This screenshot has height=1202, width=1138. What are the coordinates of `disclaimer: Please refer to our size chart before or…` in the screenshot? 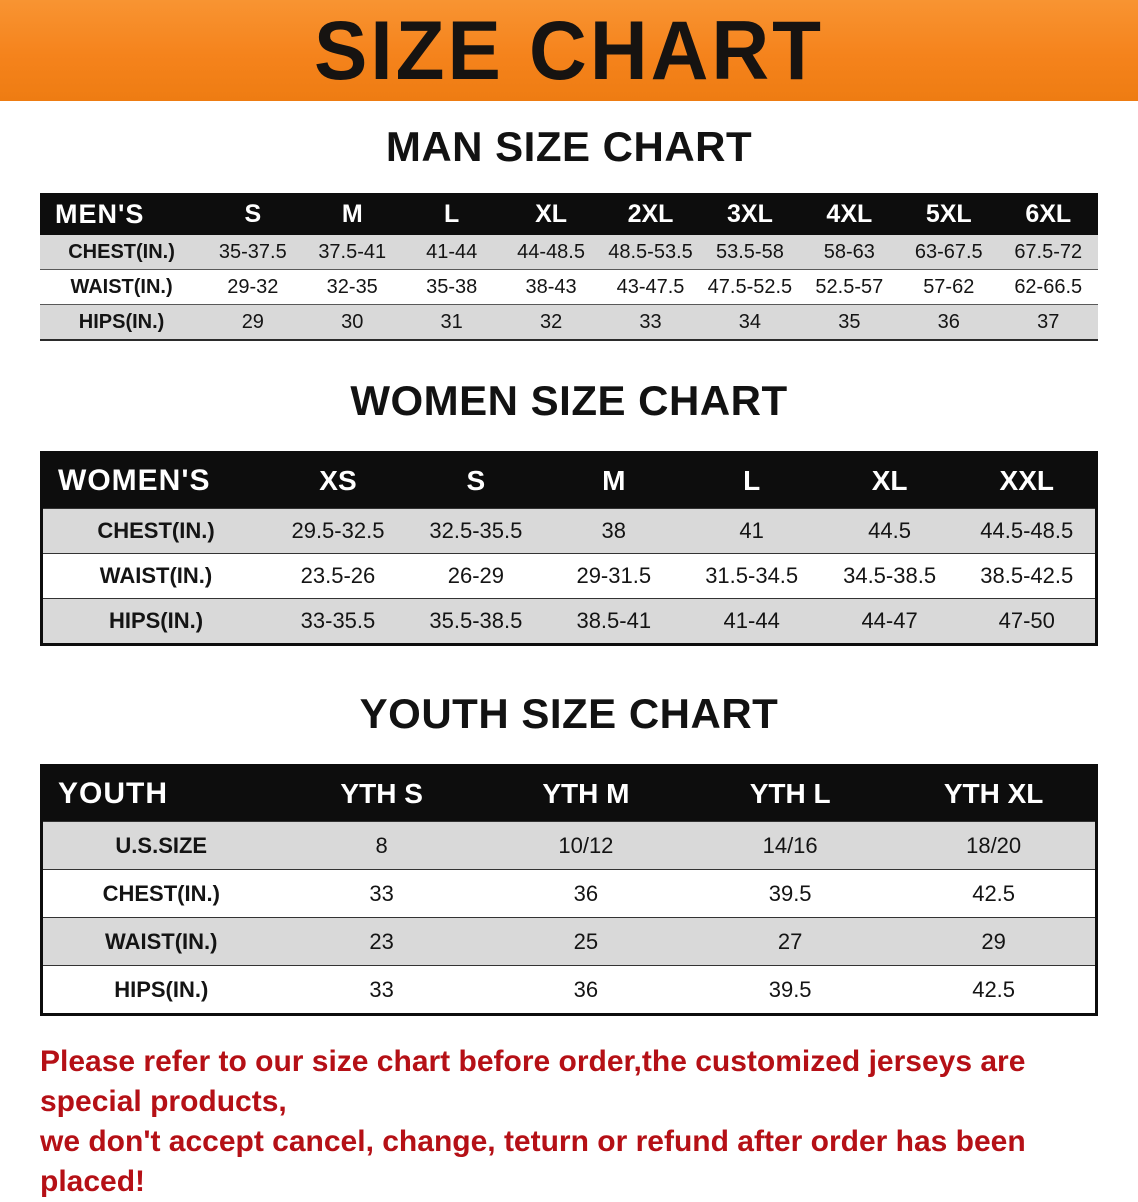 It's located at (579, 1122).